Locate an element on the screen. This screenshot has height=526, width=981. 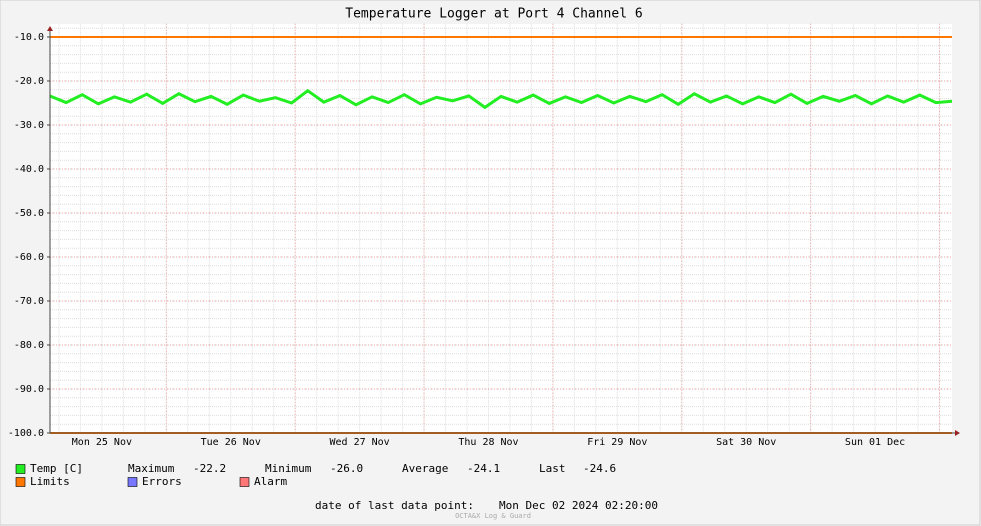
y-tick-label: -20.0 is located at coordinates (29, 81).